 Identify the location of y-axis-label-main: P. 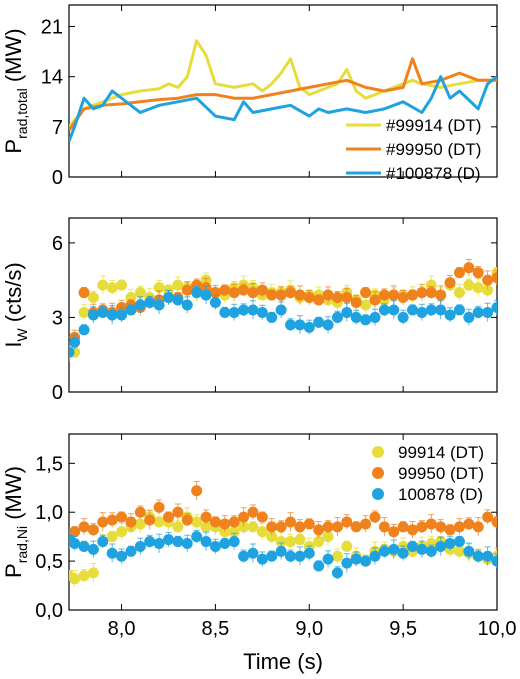
(13, 146).